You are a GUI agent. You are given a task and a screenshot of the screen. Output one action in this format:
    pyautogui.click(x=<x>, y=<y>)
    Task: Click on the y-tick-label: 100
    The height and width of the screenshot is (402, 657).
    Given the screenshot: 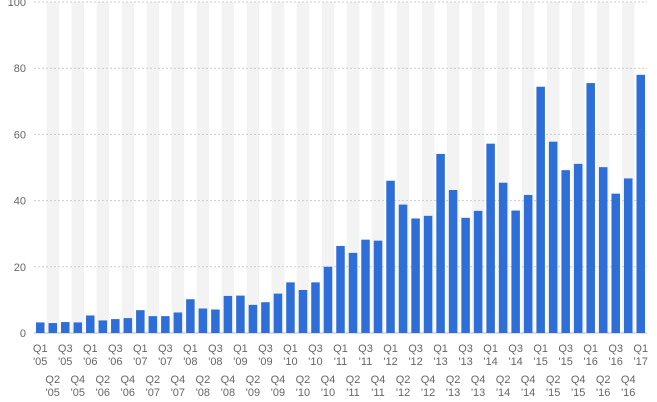 What is the action you would take?
    pyautogui.click(x=17, y=4)
    